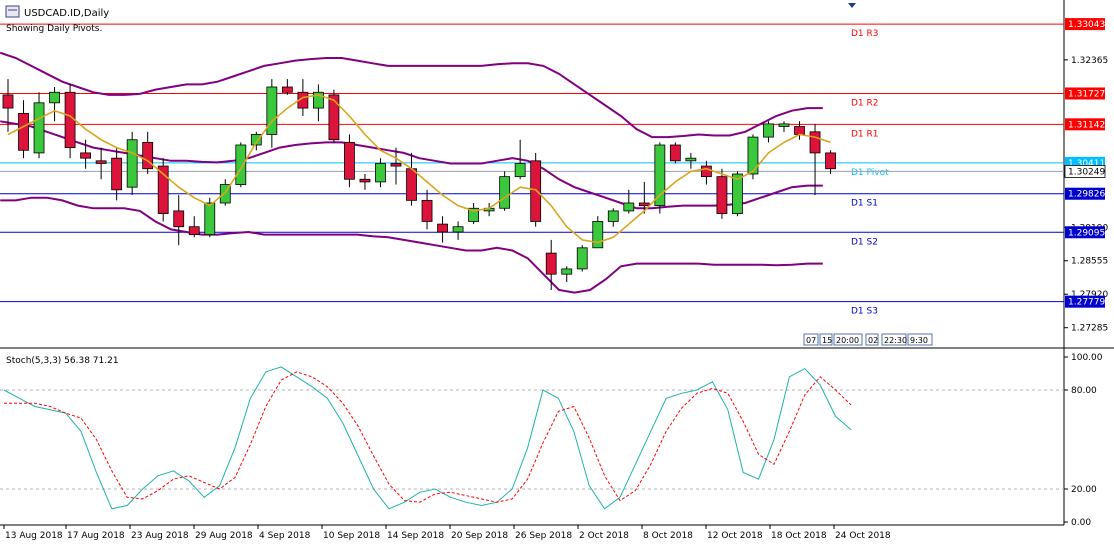 The height and width of the screenshot is (551, 1114). I want to click on pivot-label: D1 R3, so click(865, 34).